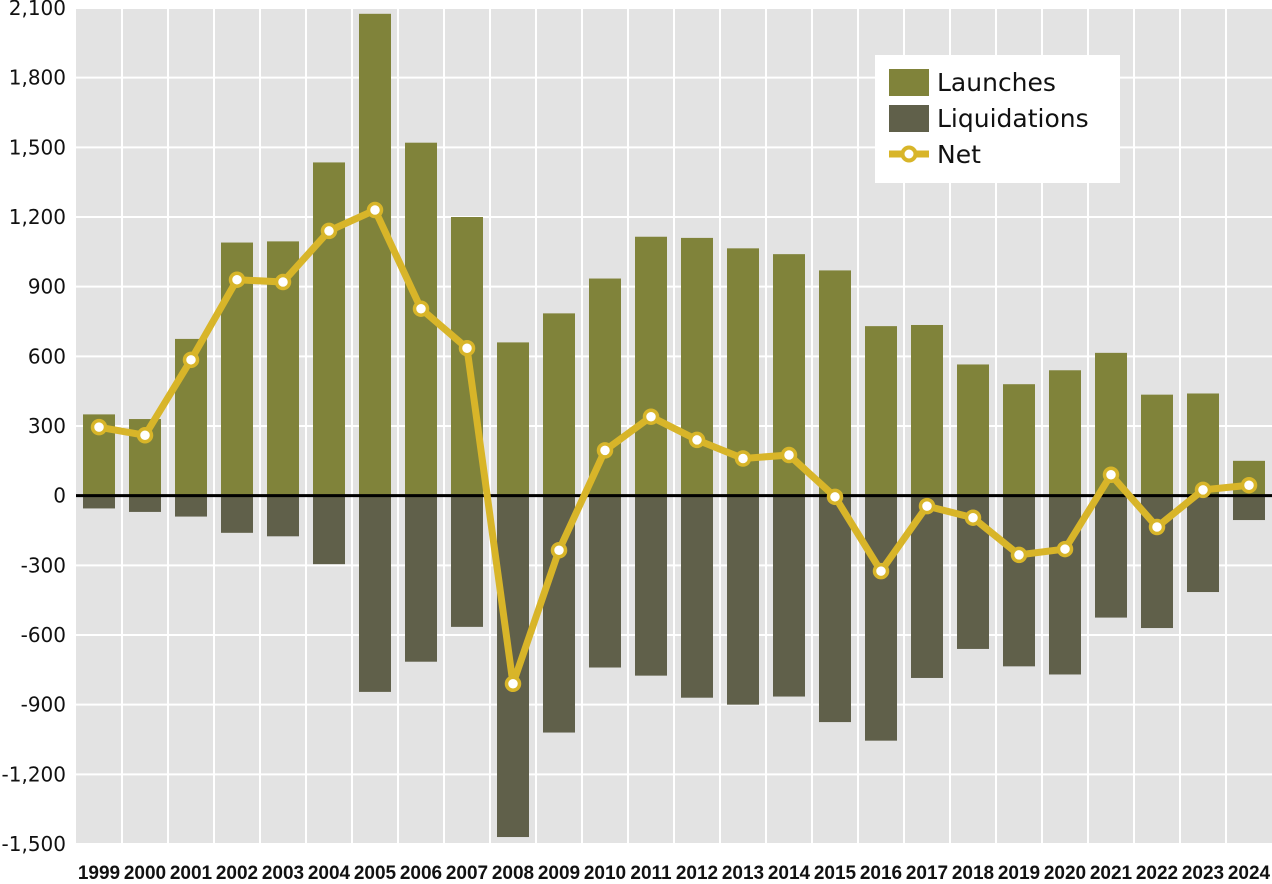  What do you see at coordinates (37, 217) in the screenshot?
I see `y-tick-label: 1,200` at bounding box center [37, 217].